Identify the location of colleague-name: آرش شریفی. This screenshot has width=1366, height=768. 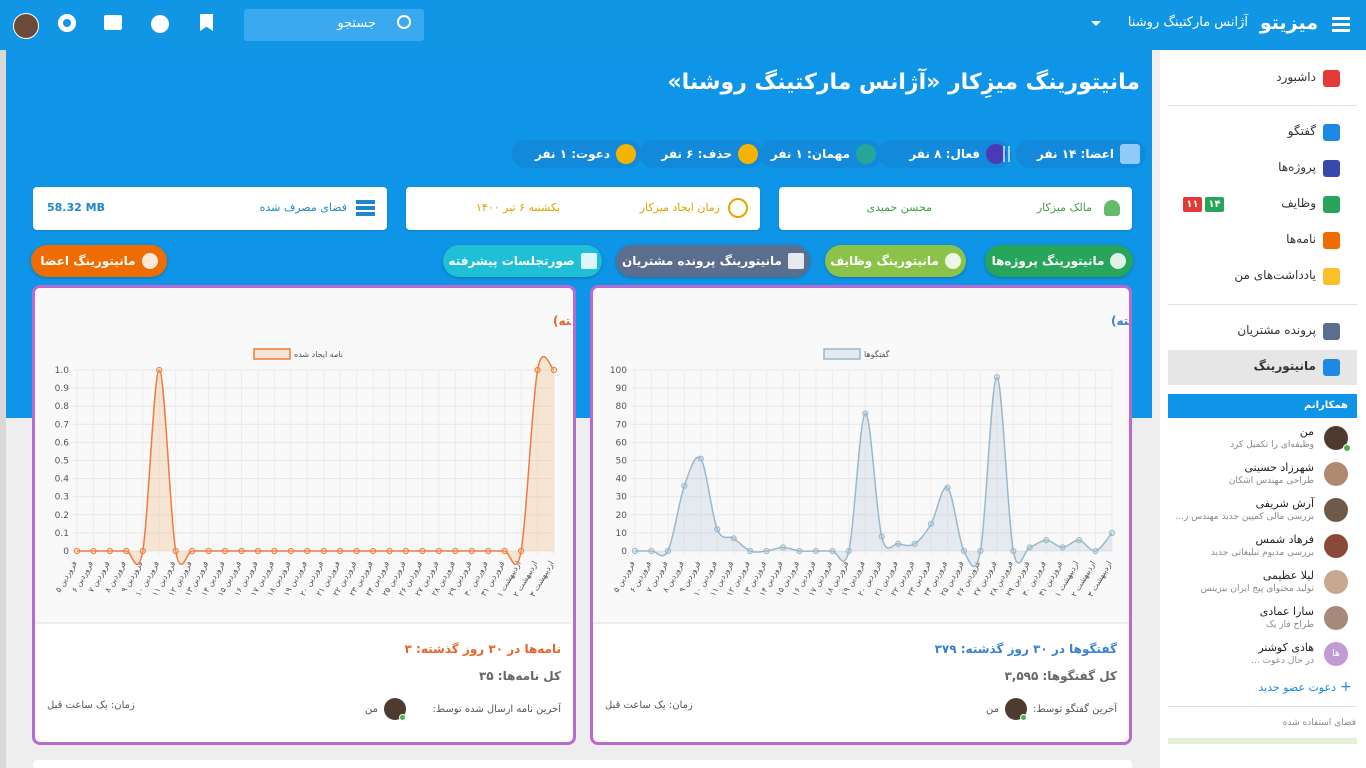
(1284, 503).